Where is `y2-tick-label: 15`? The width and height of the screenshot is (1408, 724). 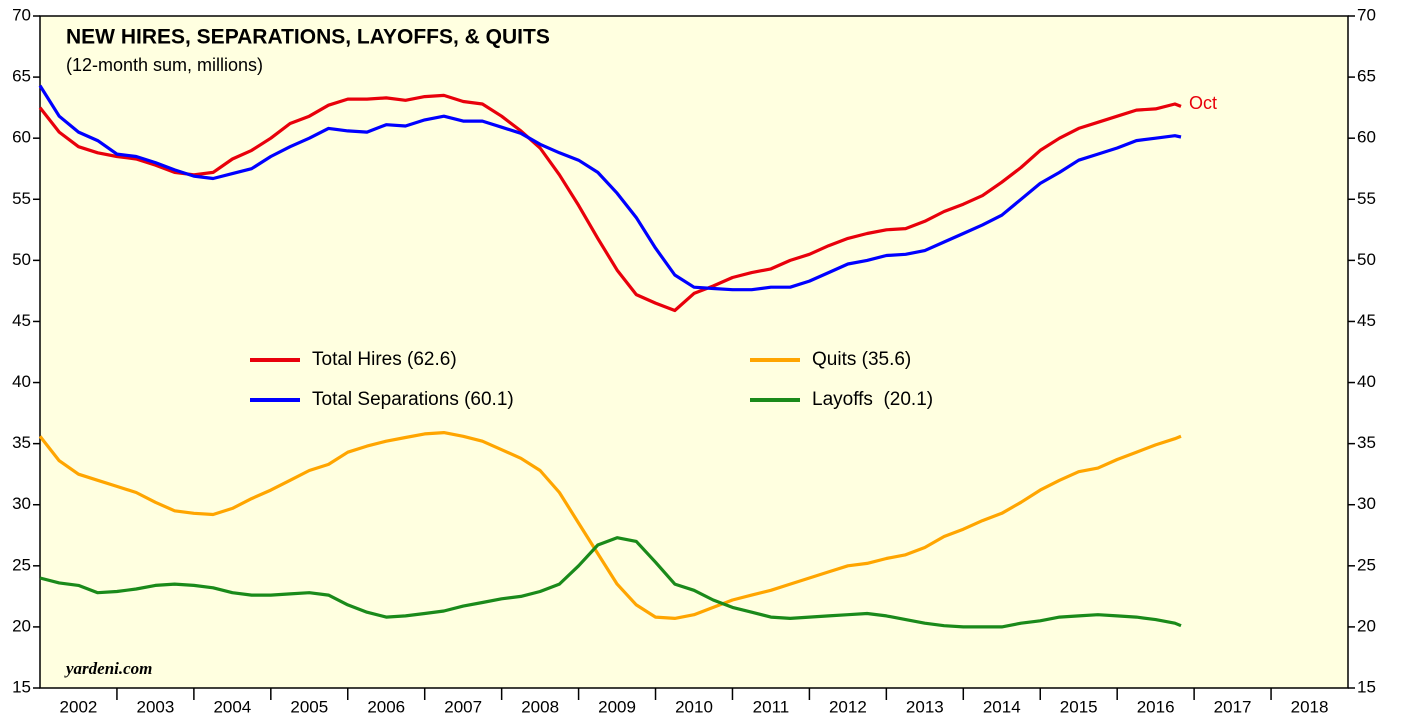 y2-tick-label: 15 is located at coordinates (1366, 686).